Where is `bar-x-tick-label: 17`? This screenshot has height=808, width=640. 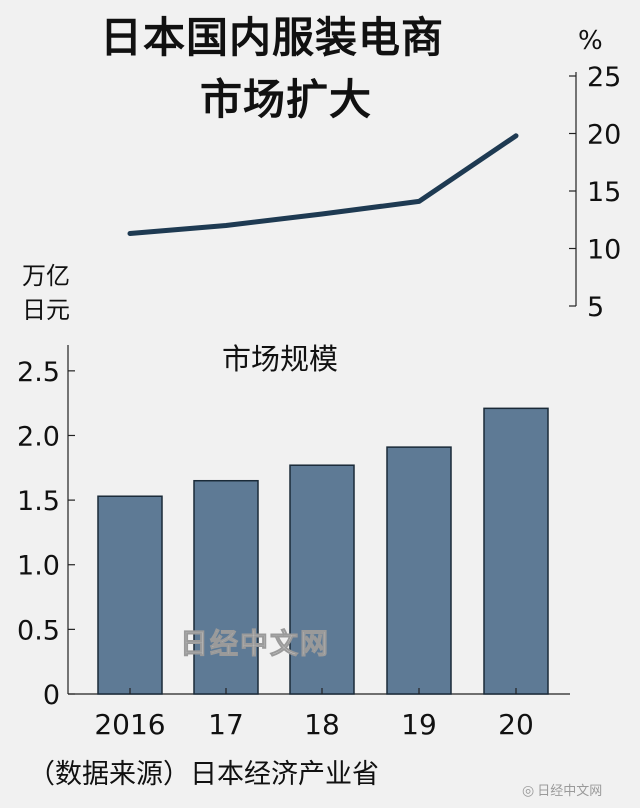
bar-x-tick-label: 17 is located at coordinates (226, 724).